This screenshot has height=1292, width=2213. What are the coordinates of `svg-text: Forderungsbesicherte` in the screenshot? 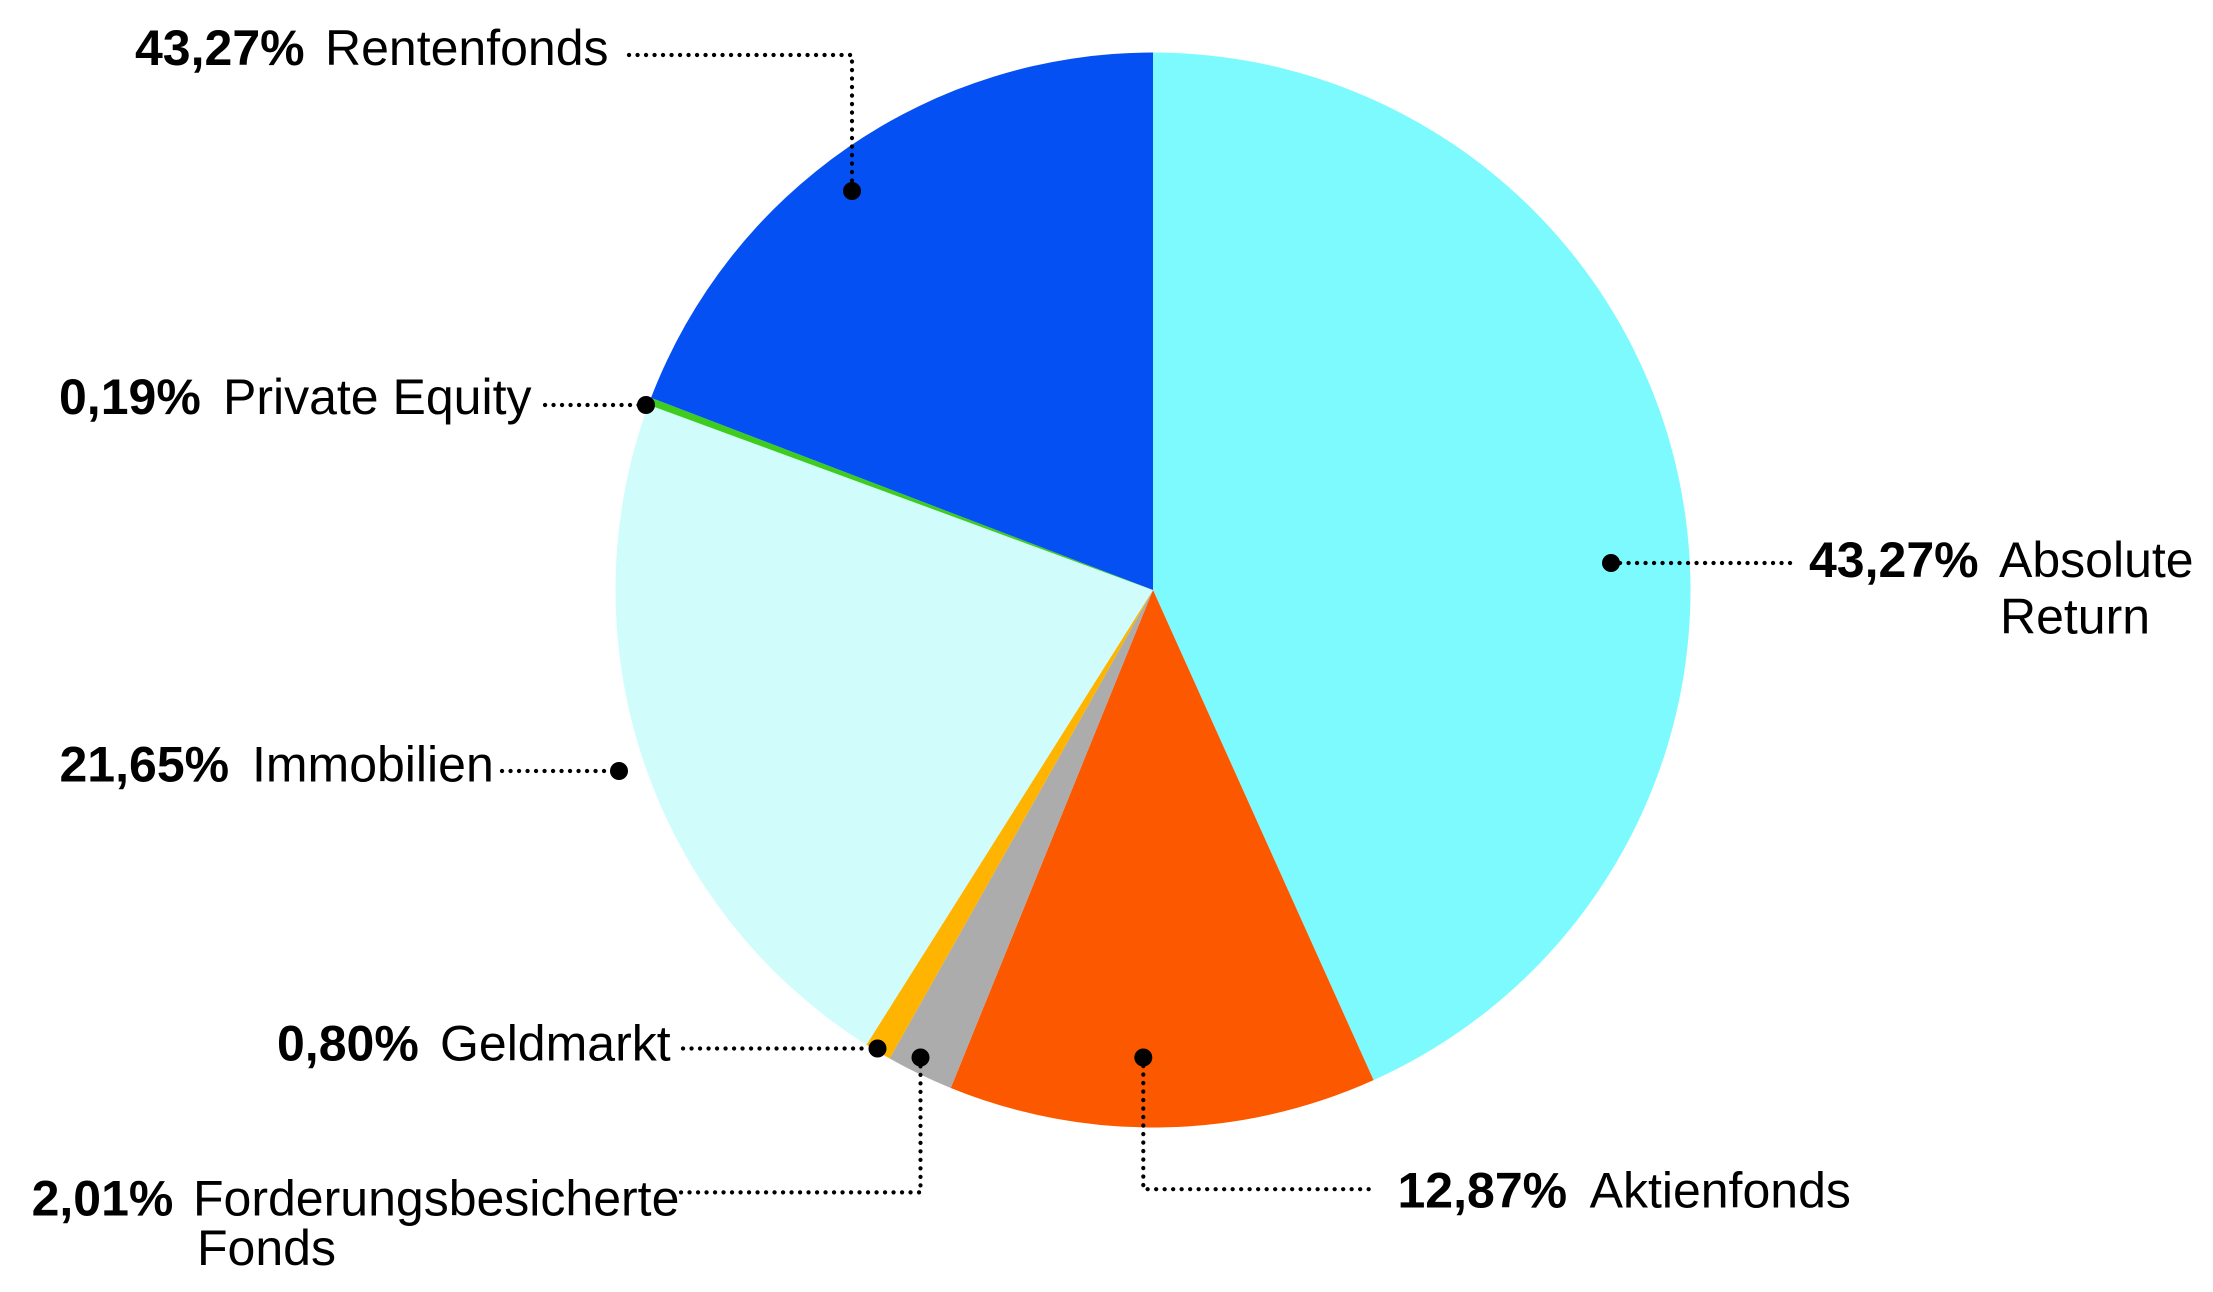 It's located at (436, 1199).